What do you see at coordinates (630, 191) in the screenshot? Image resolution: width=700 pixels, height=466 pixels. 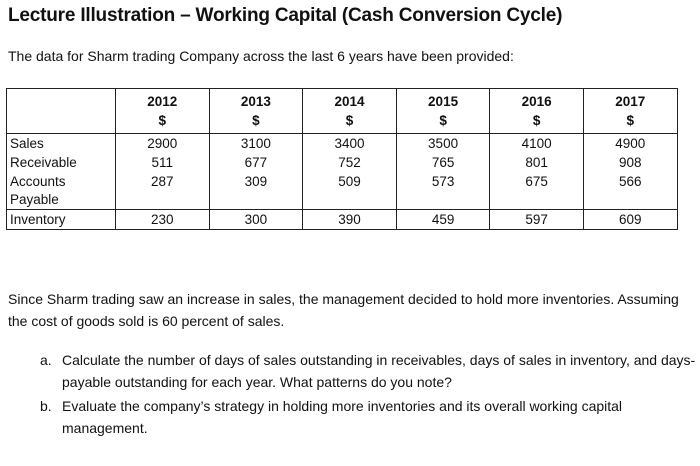 I see `table-cell: 566` at bounding box center [630, 191].